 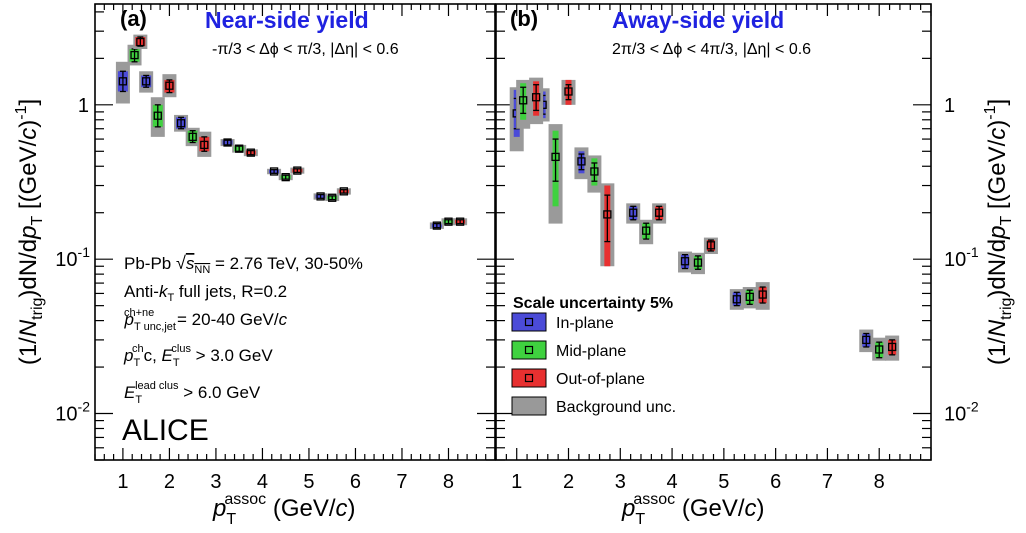 I want to click on series-mid-plane, so click(x=291, y=135).